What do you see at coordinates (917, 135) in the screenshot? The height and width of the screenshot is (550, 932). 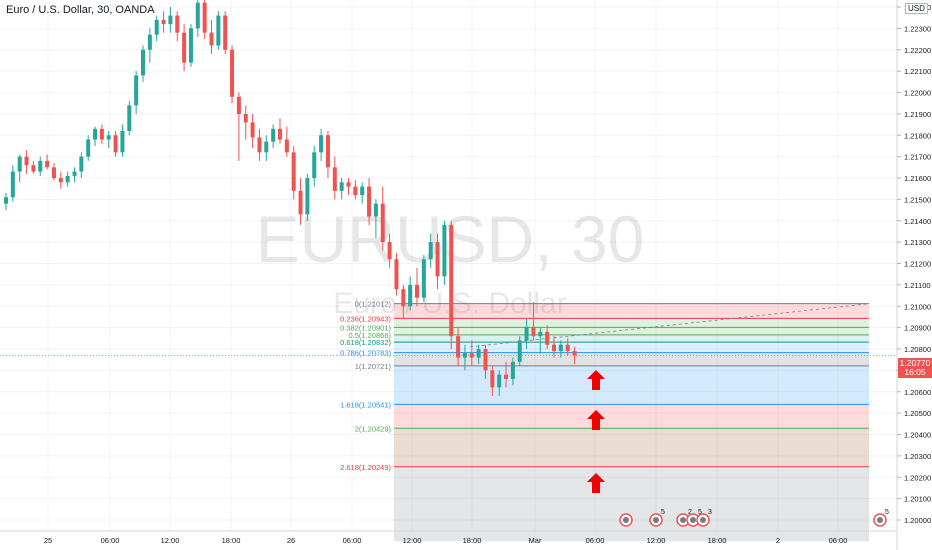 I see `y-tick-label: 1.21800` at bounding box center [917, 135].